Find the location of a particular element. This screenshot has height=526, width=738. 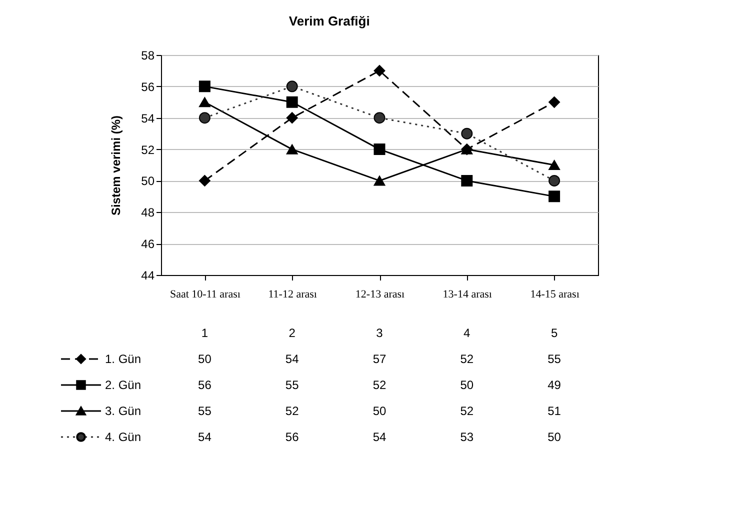

x-tick-label: 11-12 arası is located at coordinates (292, 294).